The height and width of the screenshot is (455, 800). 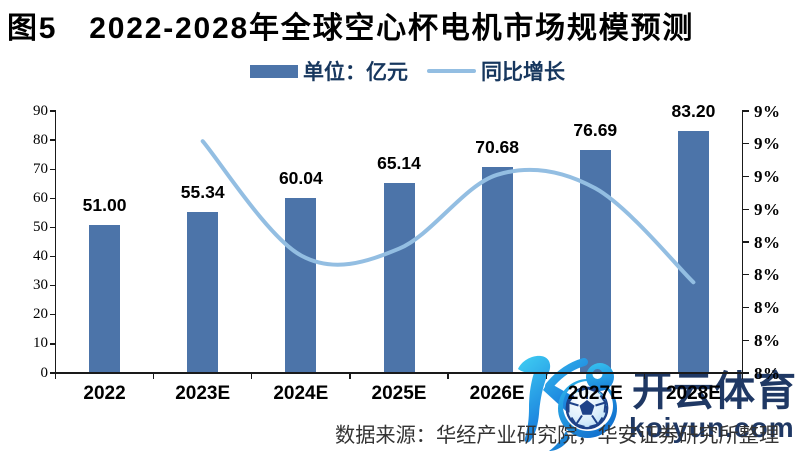 What do you see at coordinates (557, 436) in the screenshot?
I see `data-source-note: 数据来源：华经产业研究院，华安证券研究所整理` at bounding box center [557, 436].